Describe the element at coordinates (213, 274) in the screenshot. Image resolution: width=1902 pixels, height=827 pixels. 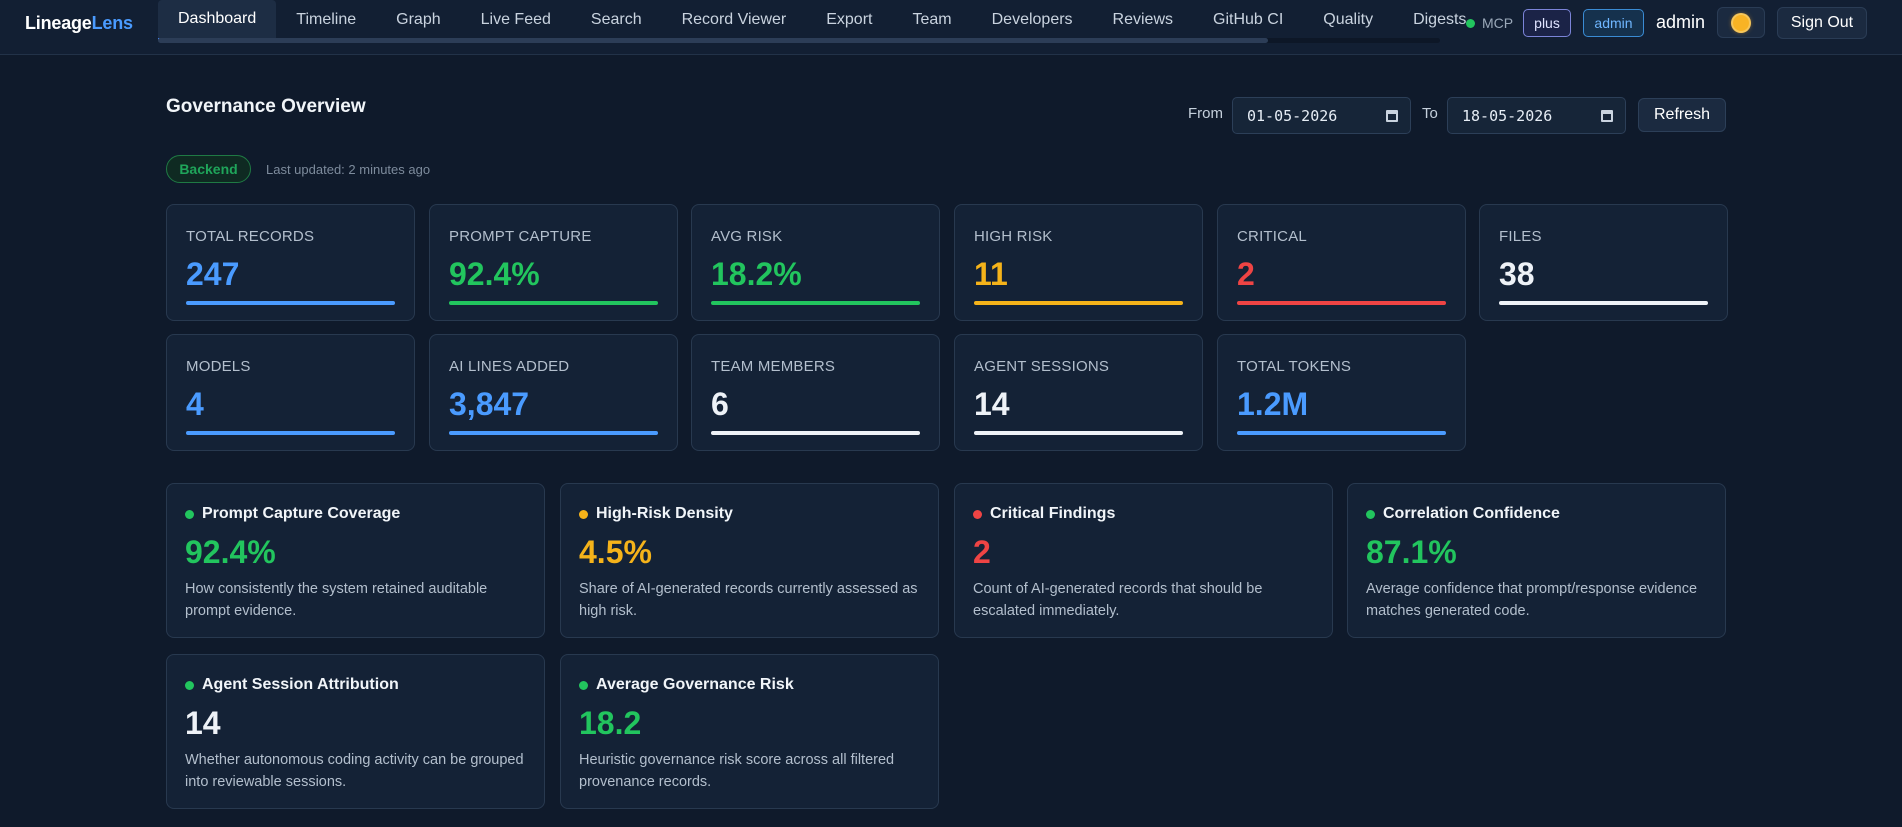
I see `stat-value: 247` at that location.